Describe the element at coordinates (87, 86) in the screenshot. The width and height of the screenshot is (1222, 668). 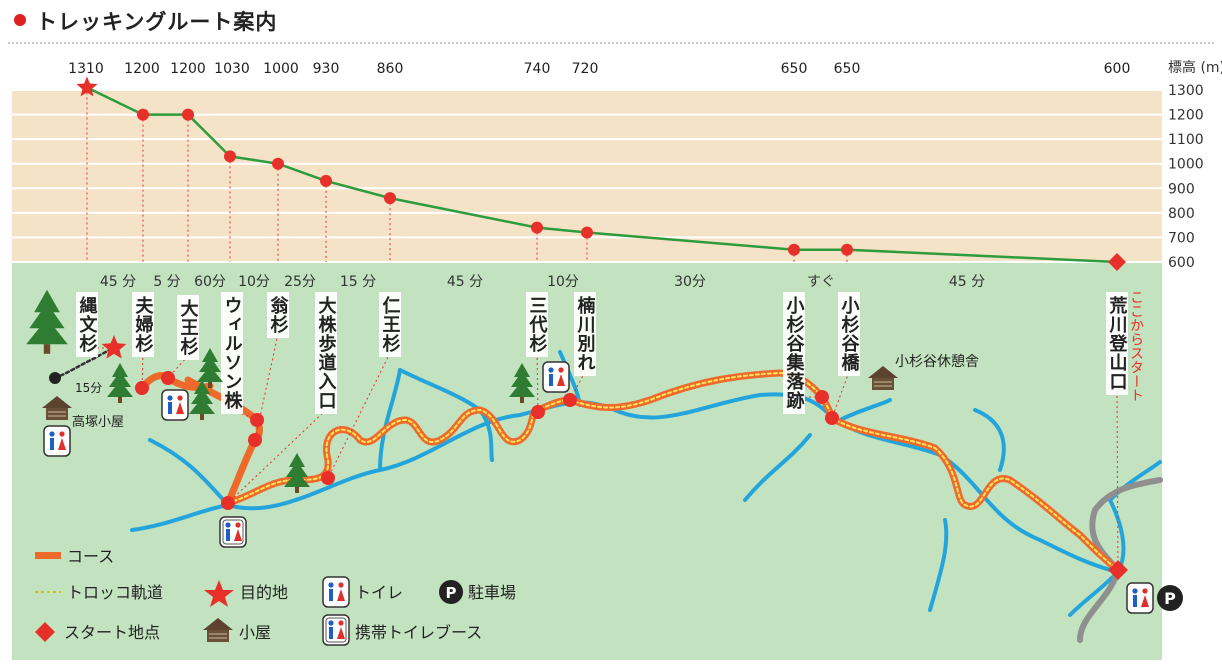
I see `destination-star-marker` at that location.